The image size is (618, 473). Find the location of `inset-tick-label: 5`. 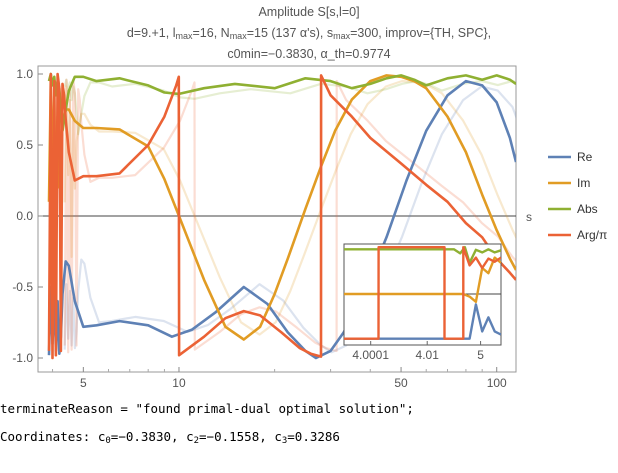

inset-tick-label: 5 is located at coordinates (480, 355).